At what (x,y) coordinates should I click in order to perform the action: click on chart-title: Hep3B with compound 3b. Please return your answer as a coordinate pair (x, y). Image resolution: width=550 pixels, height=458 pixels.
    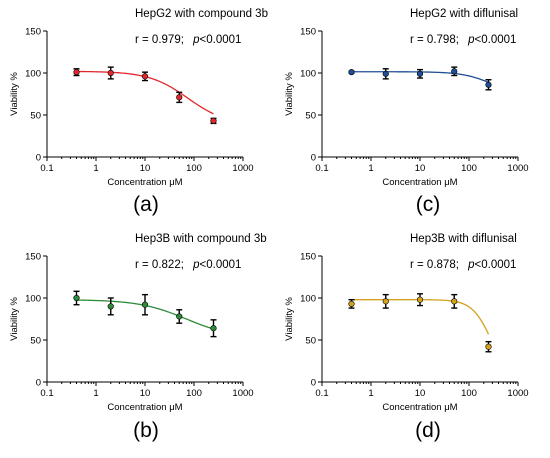
    Looking at the image, I should click on (201, 239).